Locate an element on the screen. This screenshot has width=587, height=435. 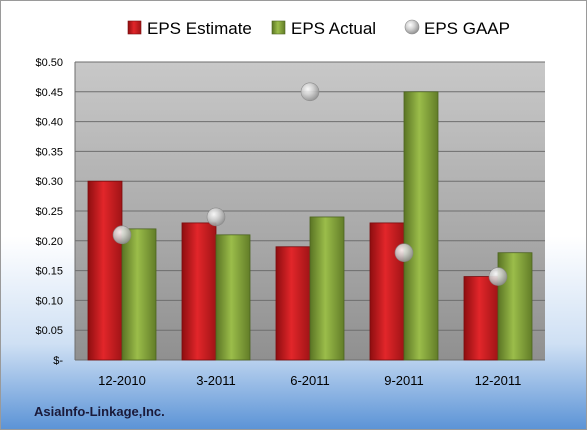
x-tick-label: 6-2011 is located at coordinates (310, 380).